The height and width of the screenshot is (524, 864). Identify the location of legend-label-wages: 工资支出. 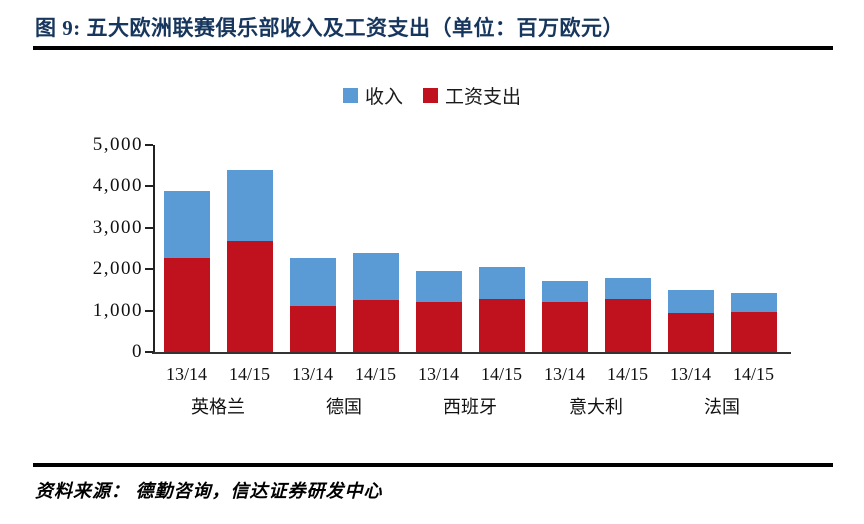
(483, 97).